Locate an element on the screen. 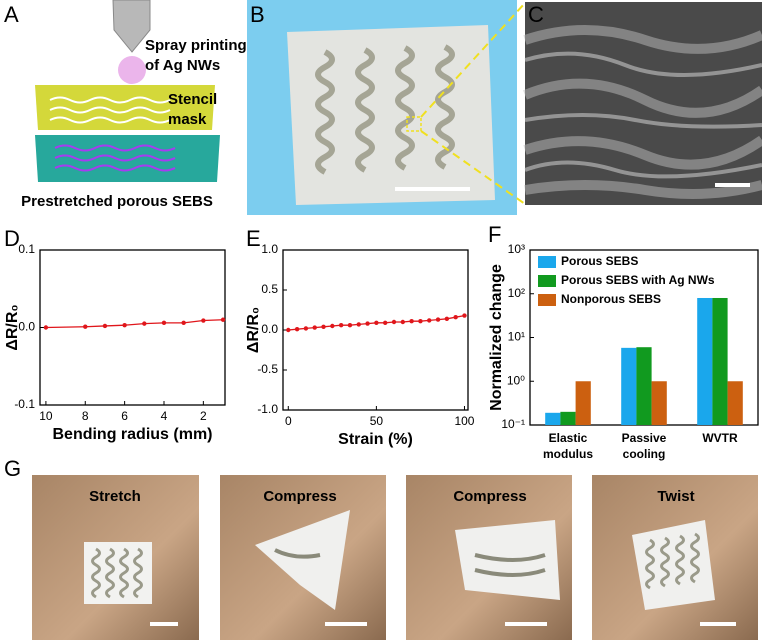  y-axis-label: Normalized change is located at coordinates (496, 337).